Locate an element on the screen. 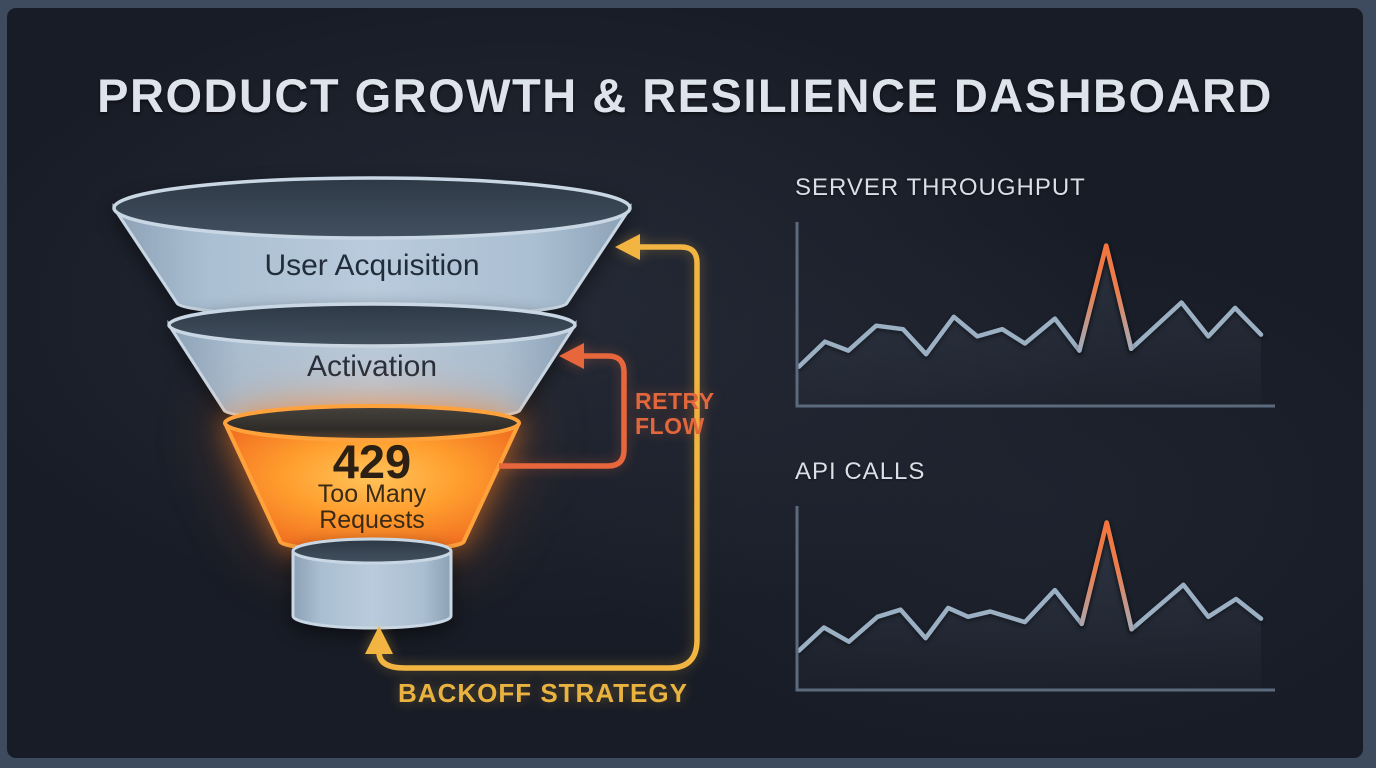  backoff-strategy-label: BACKOFF STRATEGY is located at coordinates (543, 693).